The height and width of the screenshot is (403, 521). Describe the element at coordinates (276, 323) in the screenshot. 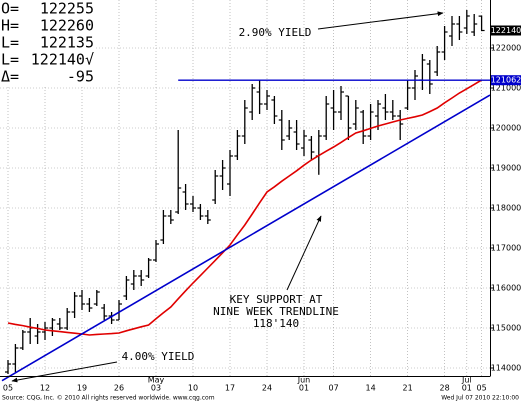

I see `annotation: 118'140` at that location.